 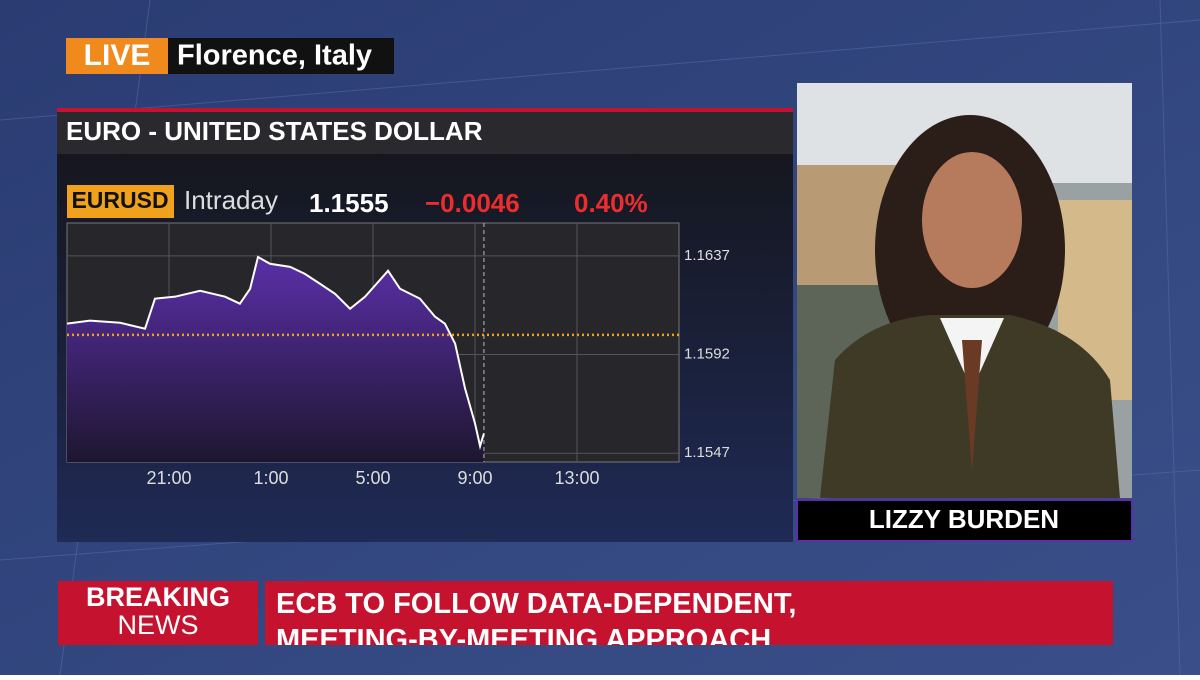 What do you see at coordinates (158, 597) in the screenshot?
I see `breaking-label: BREAKING` at bounding box center [158, 597].